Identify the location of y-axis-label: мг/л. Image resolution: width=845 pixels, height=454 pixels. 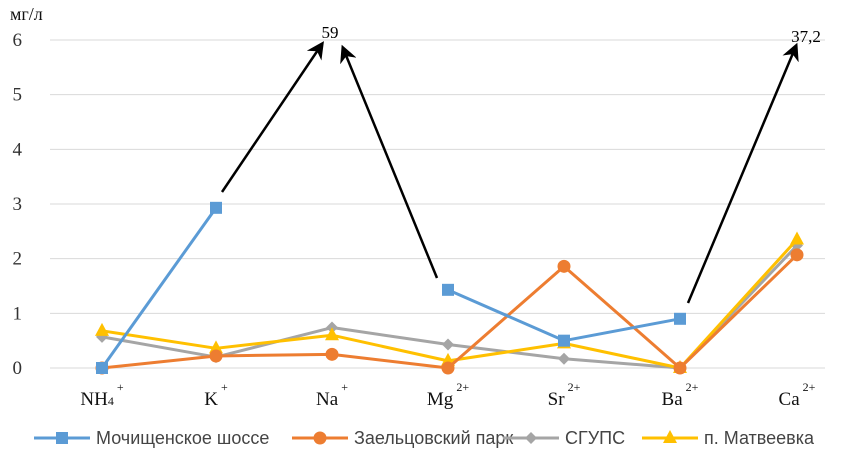
(26, 14).